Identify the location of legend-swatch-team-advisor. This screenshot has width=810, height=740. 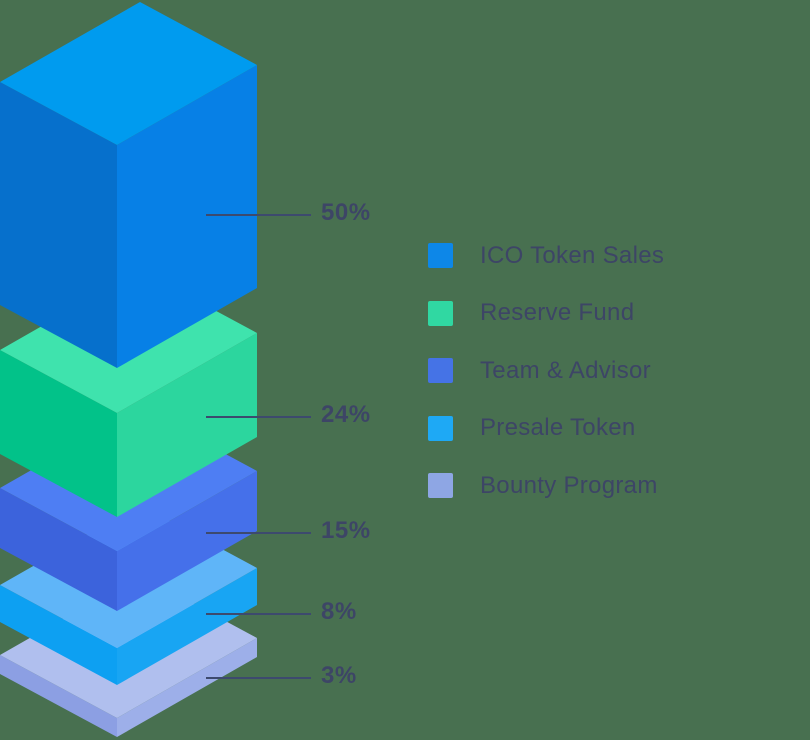
(440, 370).